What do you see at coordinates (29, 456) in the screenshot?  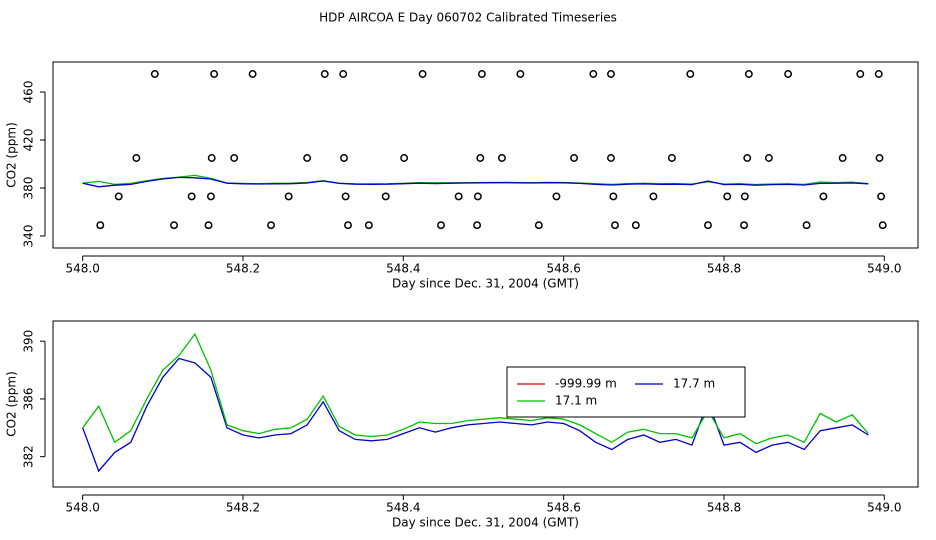 I see `y-tick-label: 382` at bounding box center [29, 456].